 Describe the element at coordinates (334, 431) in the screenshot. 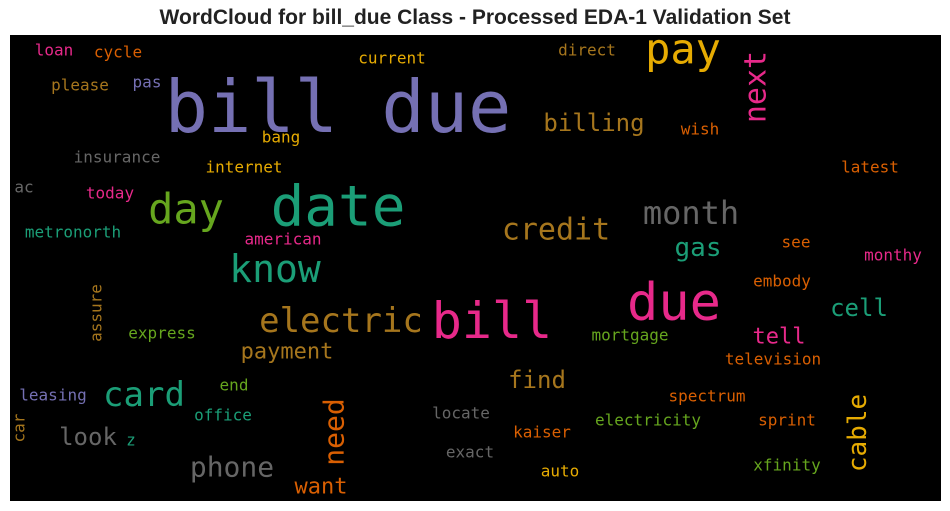

I see `word-need: need` at that location.